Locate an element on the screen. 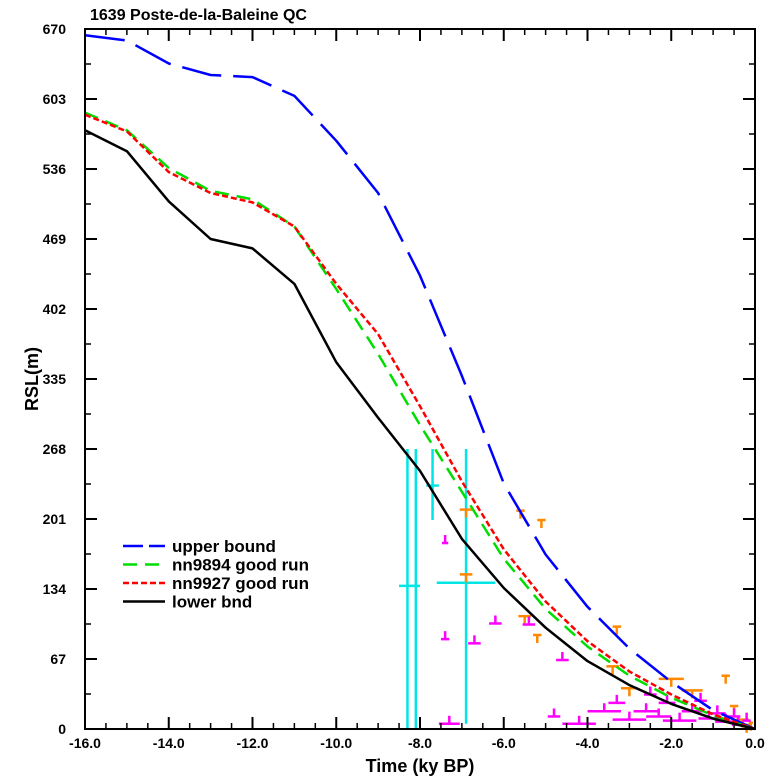 This screenshot has height=780, width=768. legend-label: lower bnd is located at coordinates (212, 602).